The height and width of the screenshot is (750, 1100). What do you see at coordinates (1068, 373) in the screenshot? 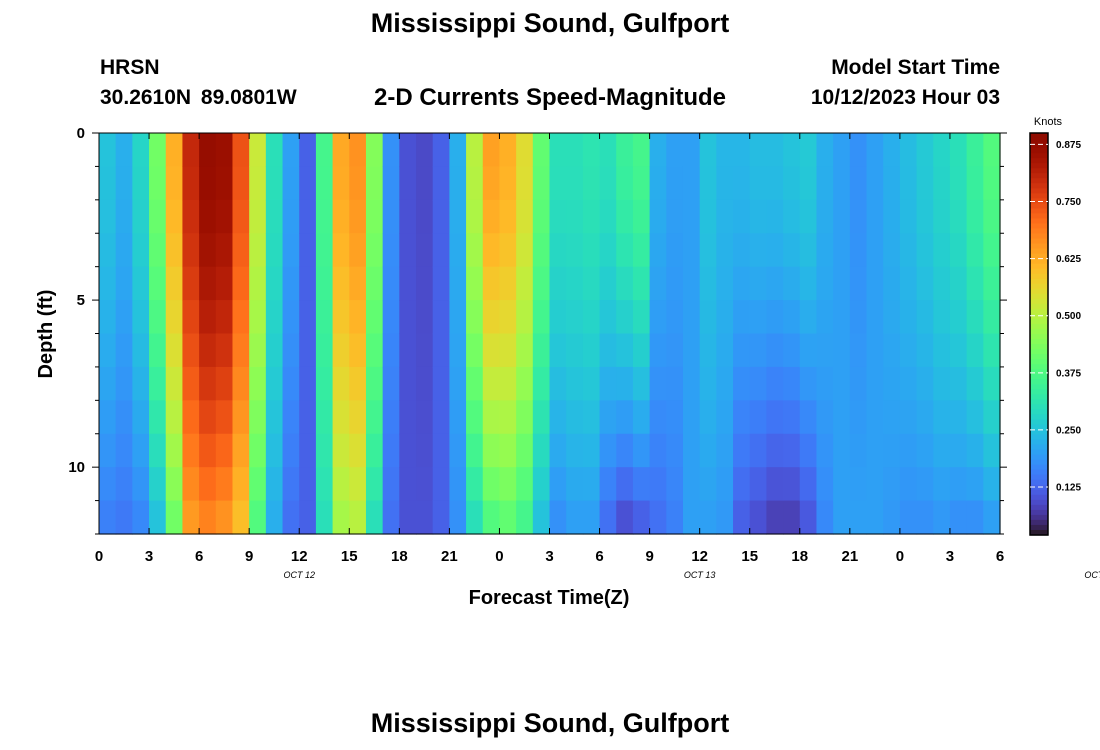
I see `colorbar-tick-label: 0.375` at bounding box center [1068, 373].